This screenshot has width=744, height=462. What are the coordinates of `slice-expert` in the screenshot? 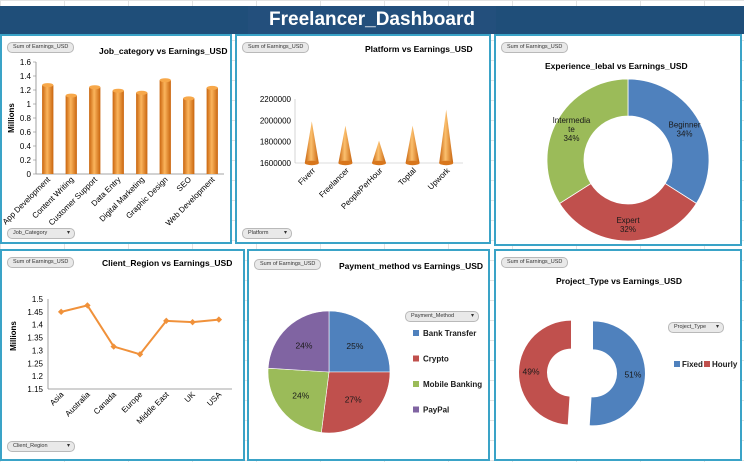 It's located at (628, 212).